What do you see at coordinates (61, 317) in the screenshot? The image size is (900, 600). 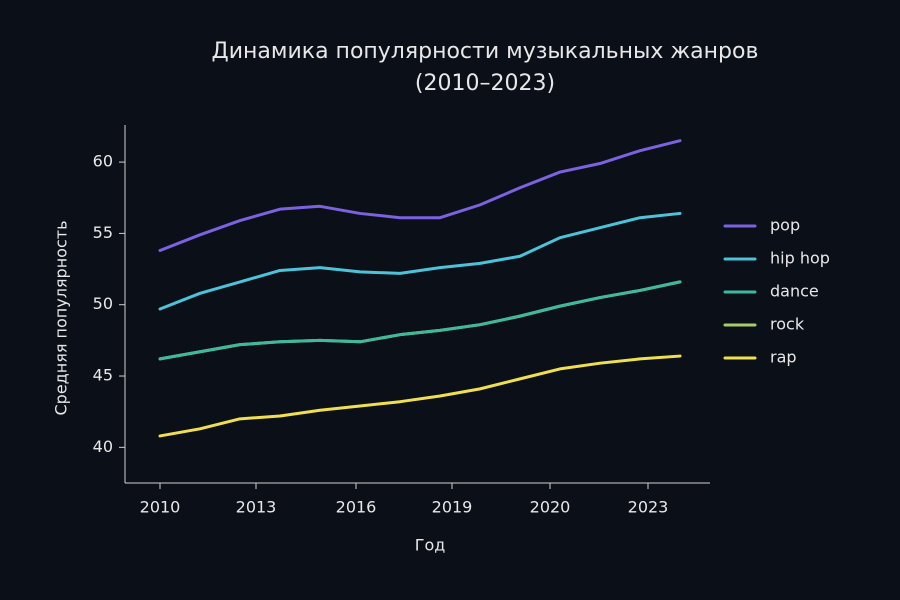 I see `y-axis-label: Средняя популярность` at bounding box center [61, 317].